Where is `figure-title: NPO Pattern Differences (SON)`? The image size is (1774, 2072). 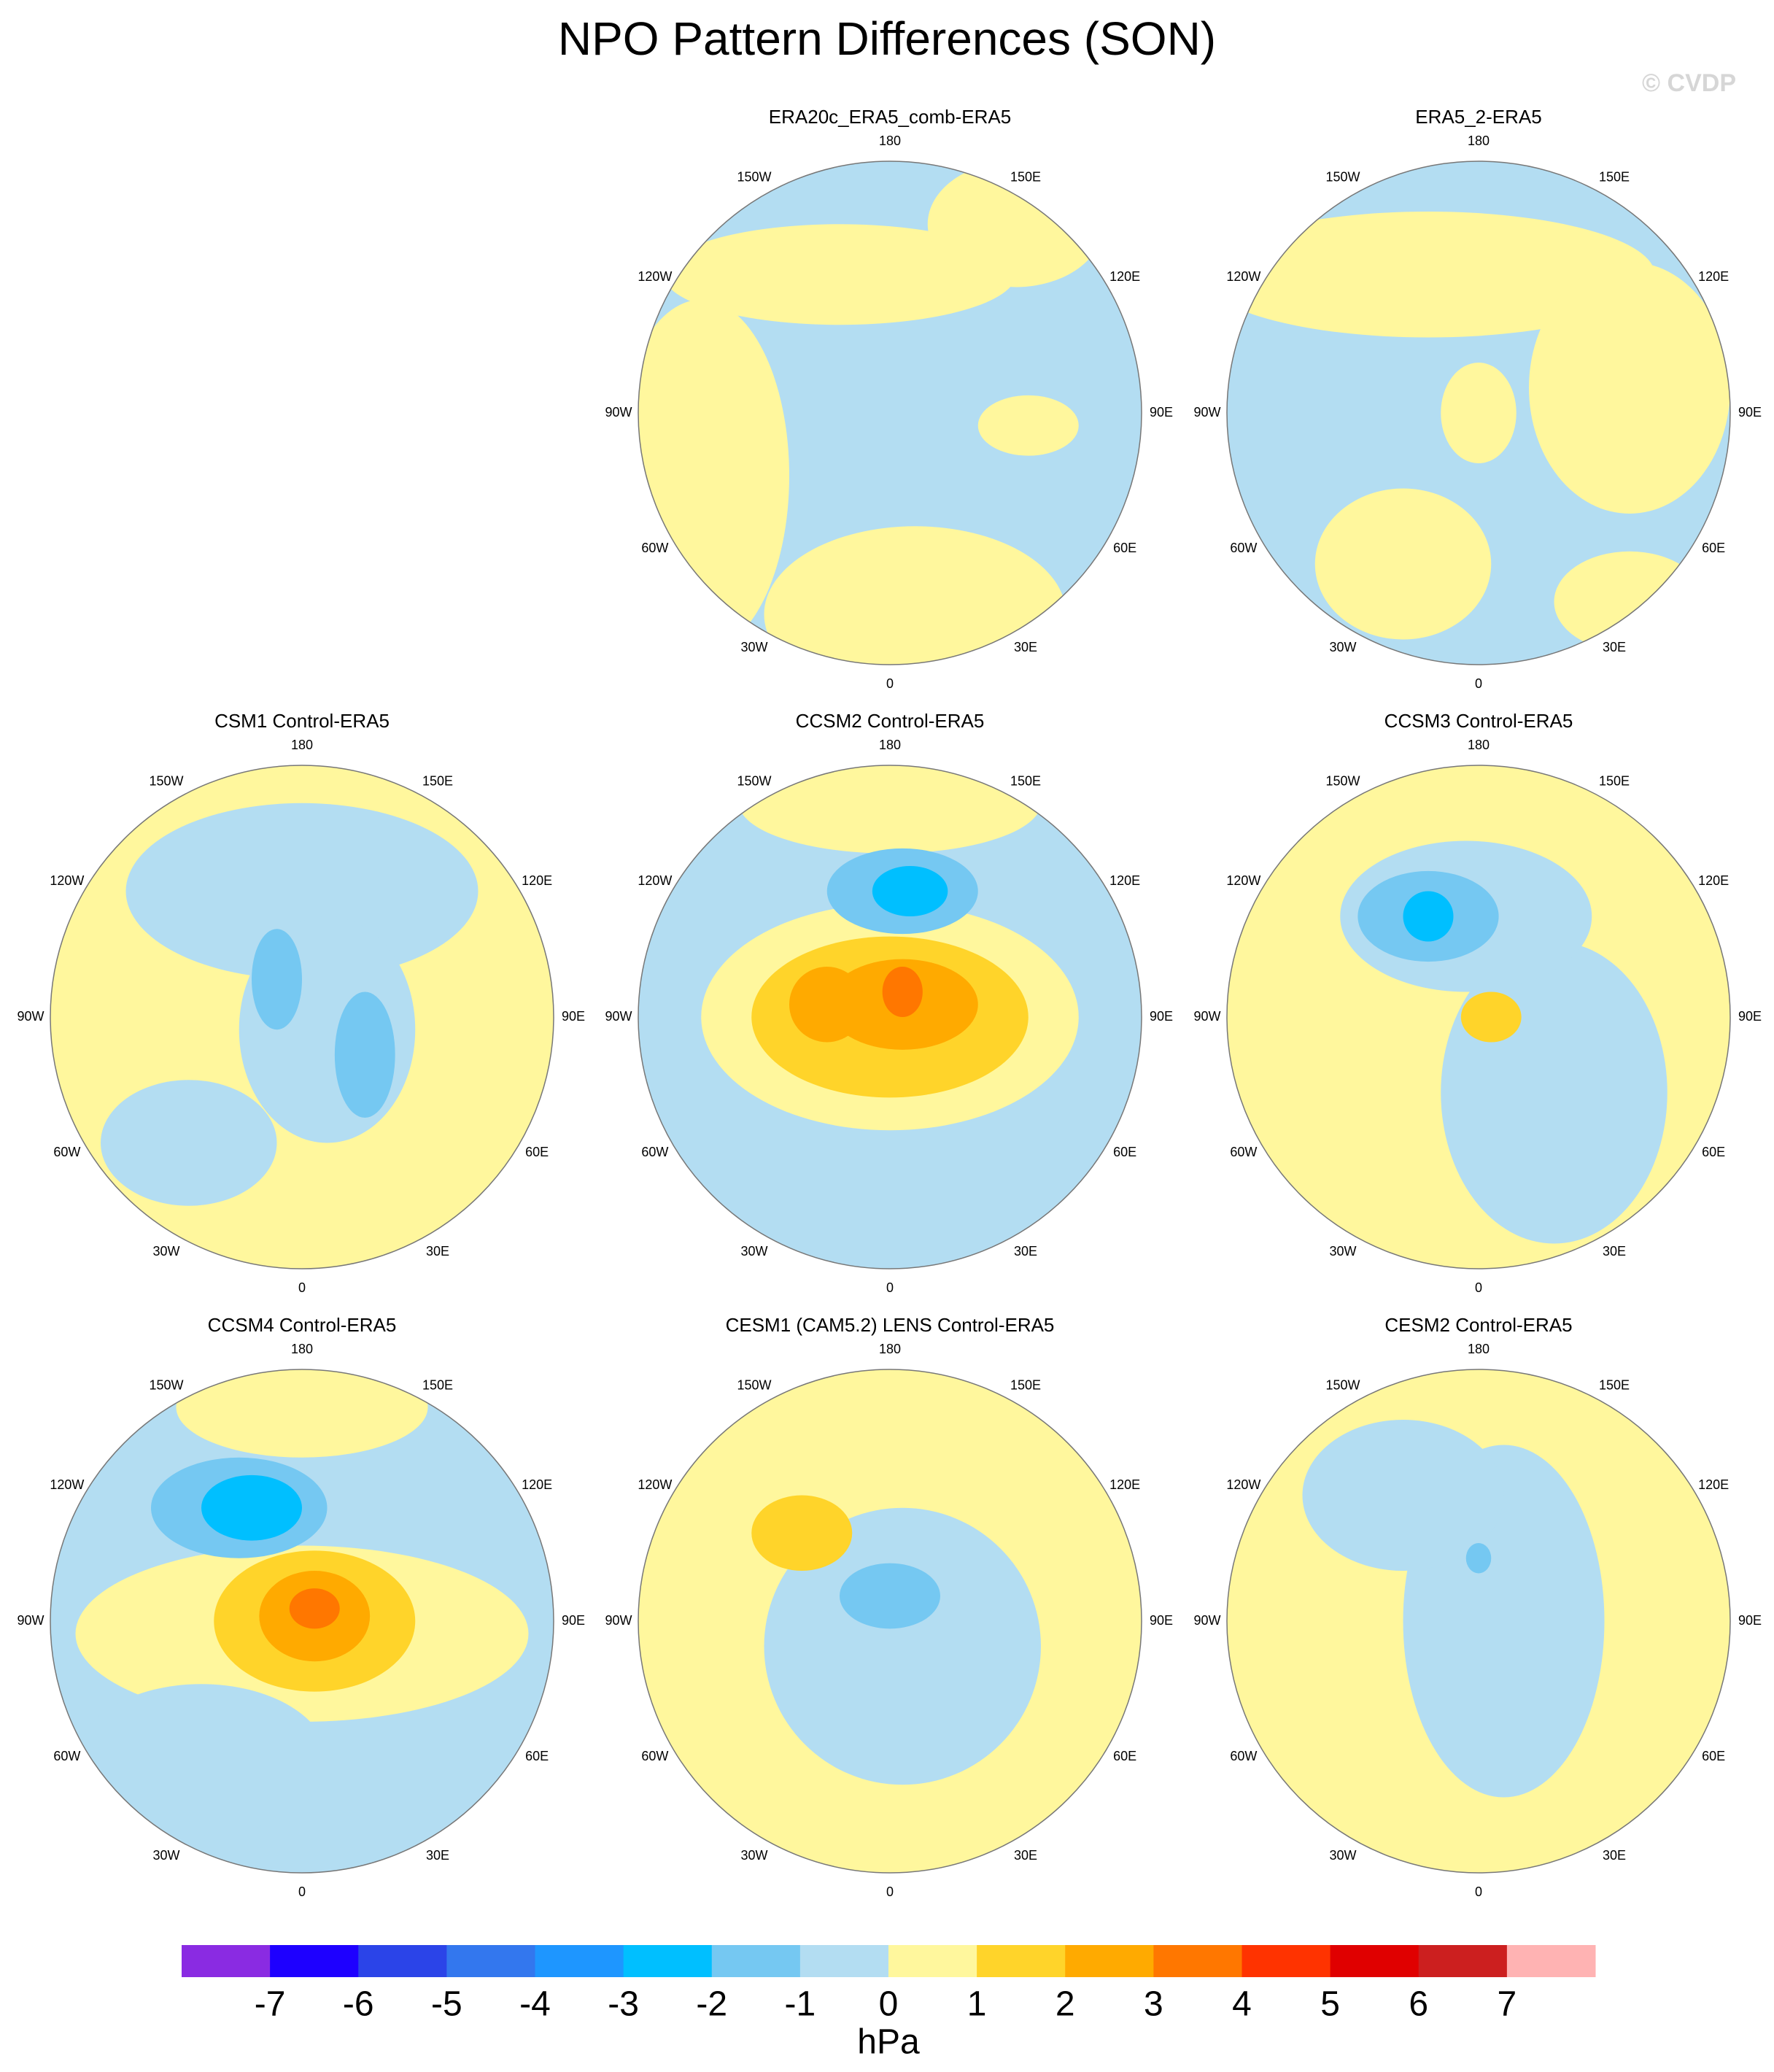
figure-title: NPO Pattern Differences (SON) is located at coordinates (887, 38).